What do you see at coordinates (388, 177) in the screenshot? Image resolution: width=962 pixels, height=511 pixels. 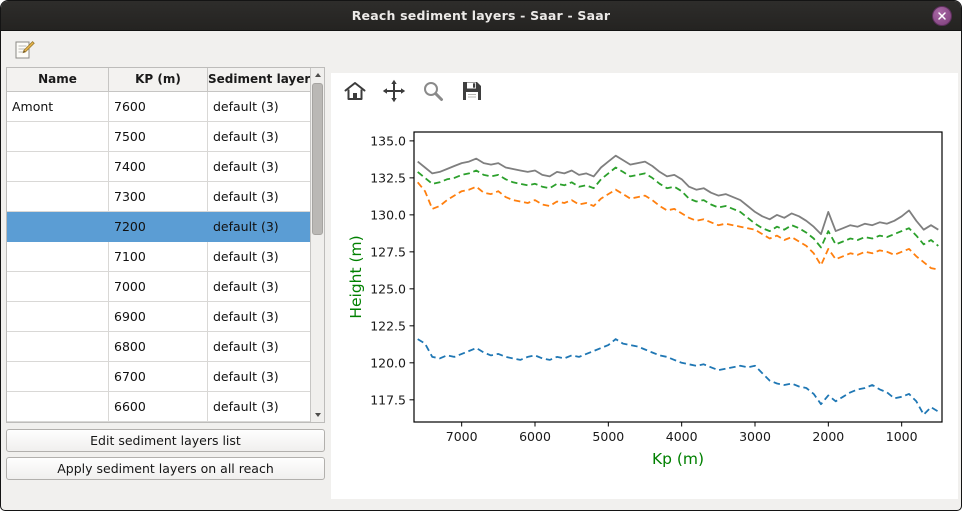 I see `y-tick-label: 132.5` at bounding box center [388, 177].